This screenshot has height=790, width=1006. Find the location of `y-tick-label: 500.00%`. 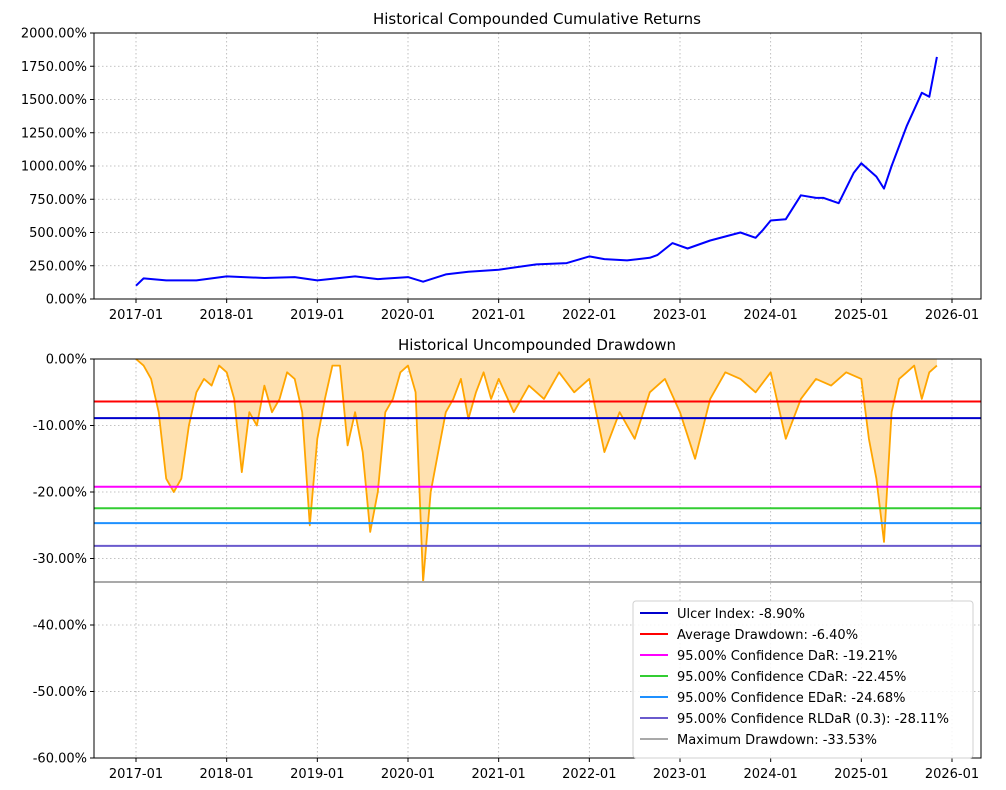

y-tick-label: 500.00% is located at coordinates (58, 233).